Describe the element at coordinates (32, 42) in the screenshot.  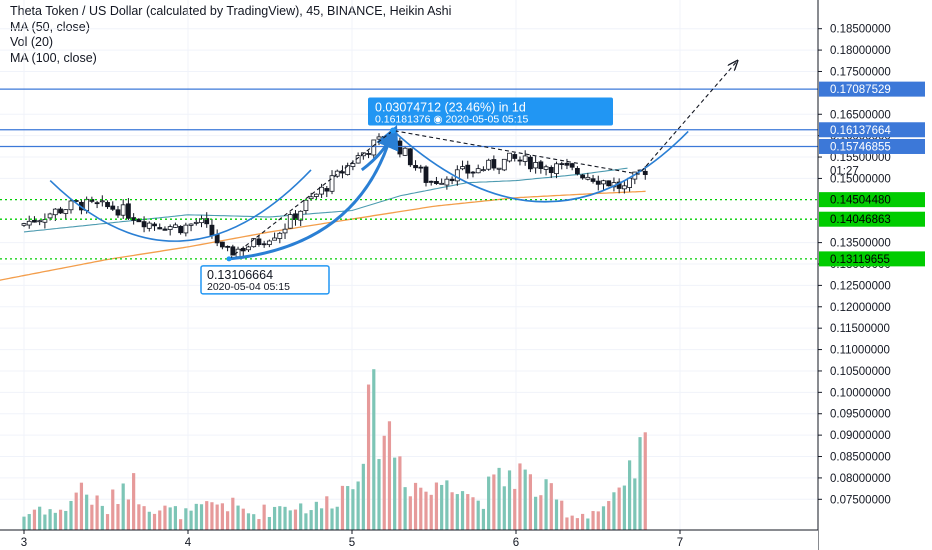
I see `legend-vol: Vol (20)` at that location.